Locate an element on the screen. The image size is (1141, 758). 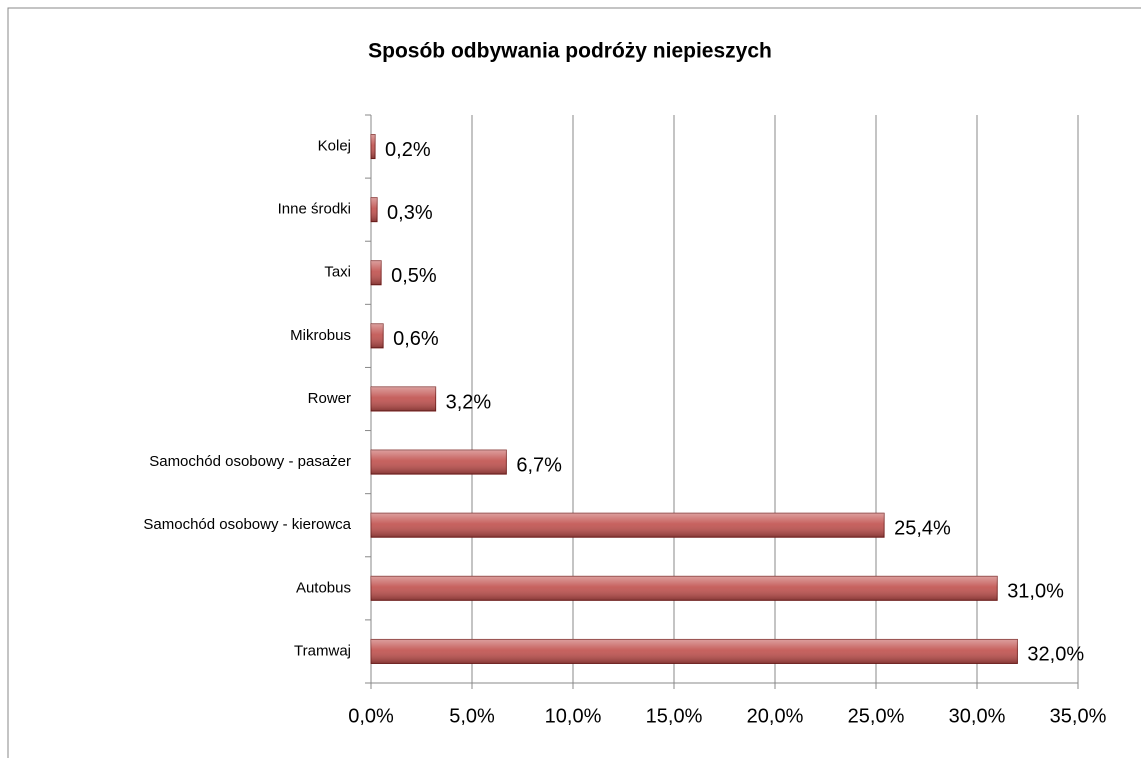
y-tick-label: Tramwaj is located at coordinates (322, 650).